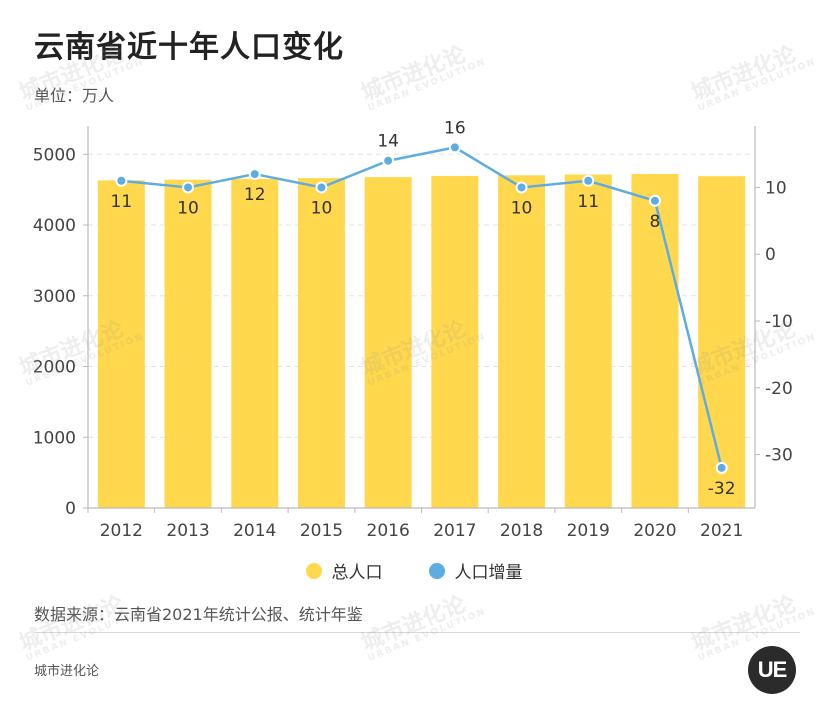 Image resolution: width=828 pixels, height=725 pixels. What do you see at coordinates (54, 226) in the screenshot?
I see `y-left-tick-label: 4000` at bounding box center [54, 226].